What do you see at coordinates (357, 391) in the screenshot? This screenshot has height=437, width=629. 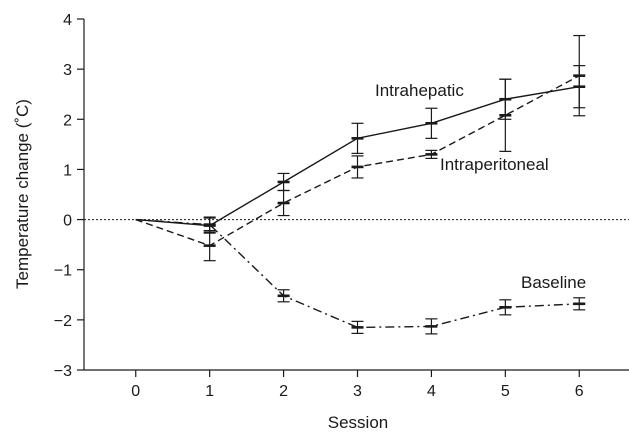 I see `x-tick-label: 3` at bounding box center [357, 391].